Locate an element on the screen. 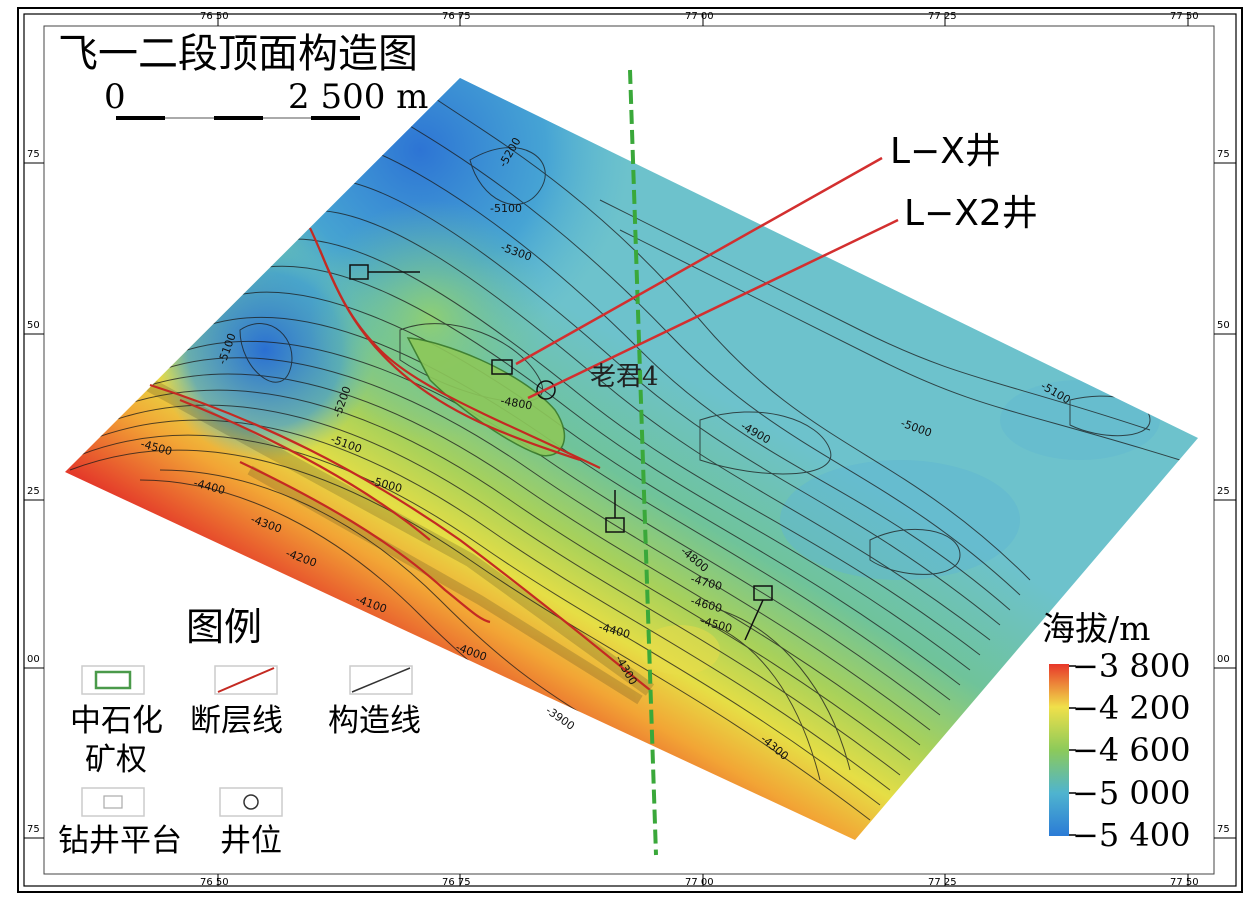  contour-label: -5100 is located at coordinates (506, 208).